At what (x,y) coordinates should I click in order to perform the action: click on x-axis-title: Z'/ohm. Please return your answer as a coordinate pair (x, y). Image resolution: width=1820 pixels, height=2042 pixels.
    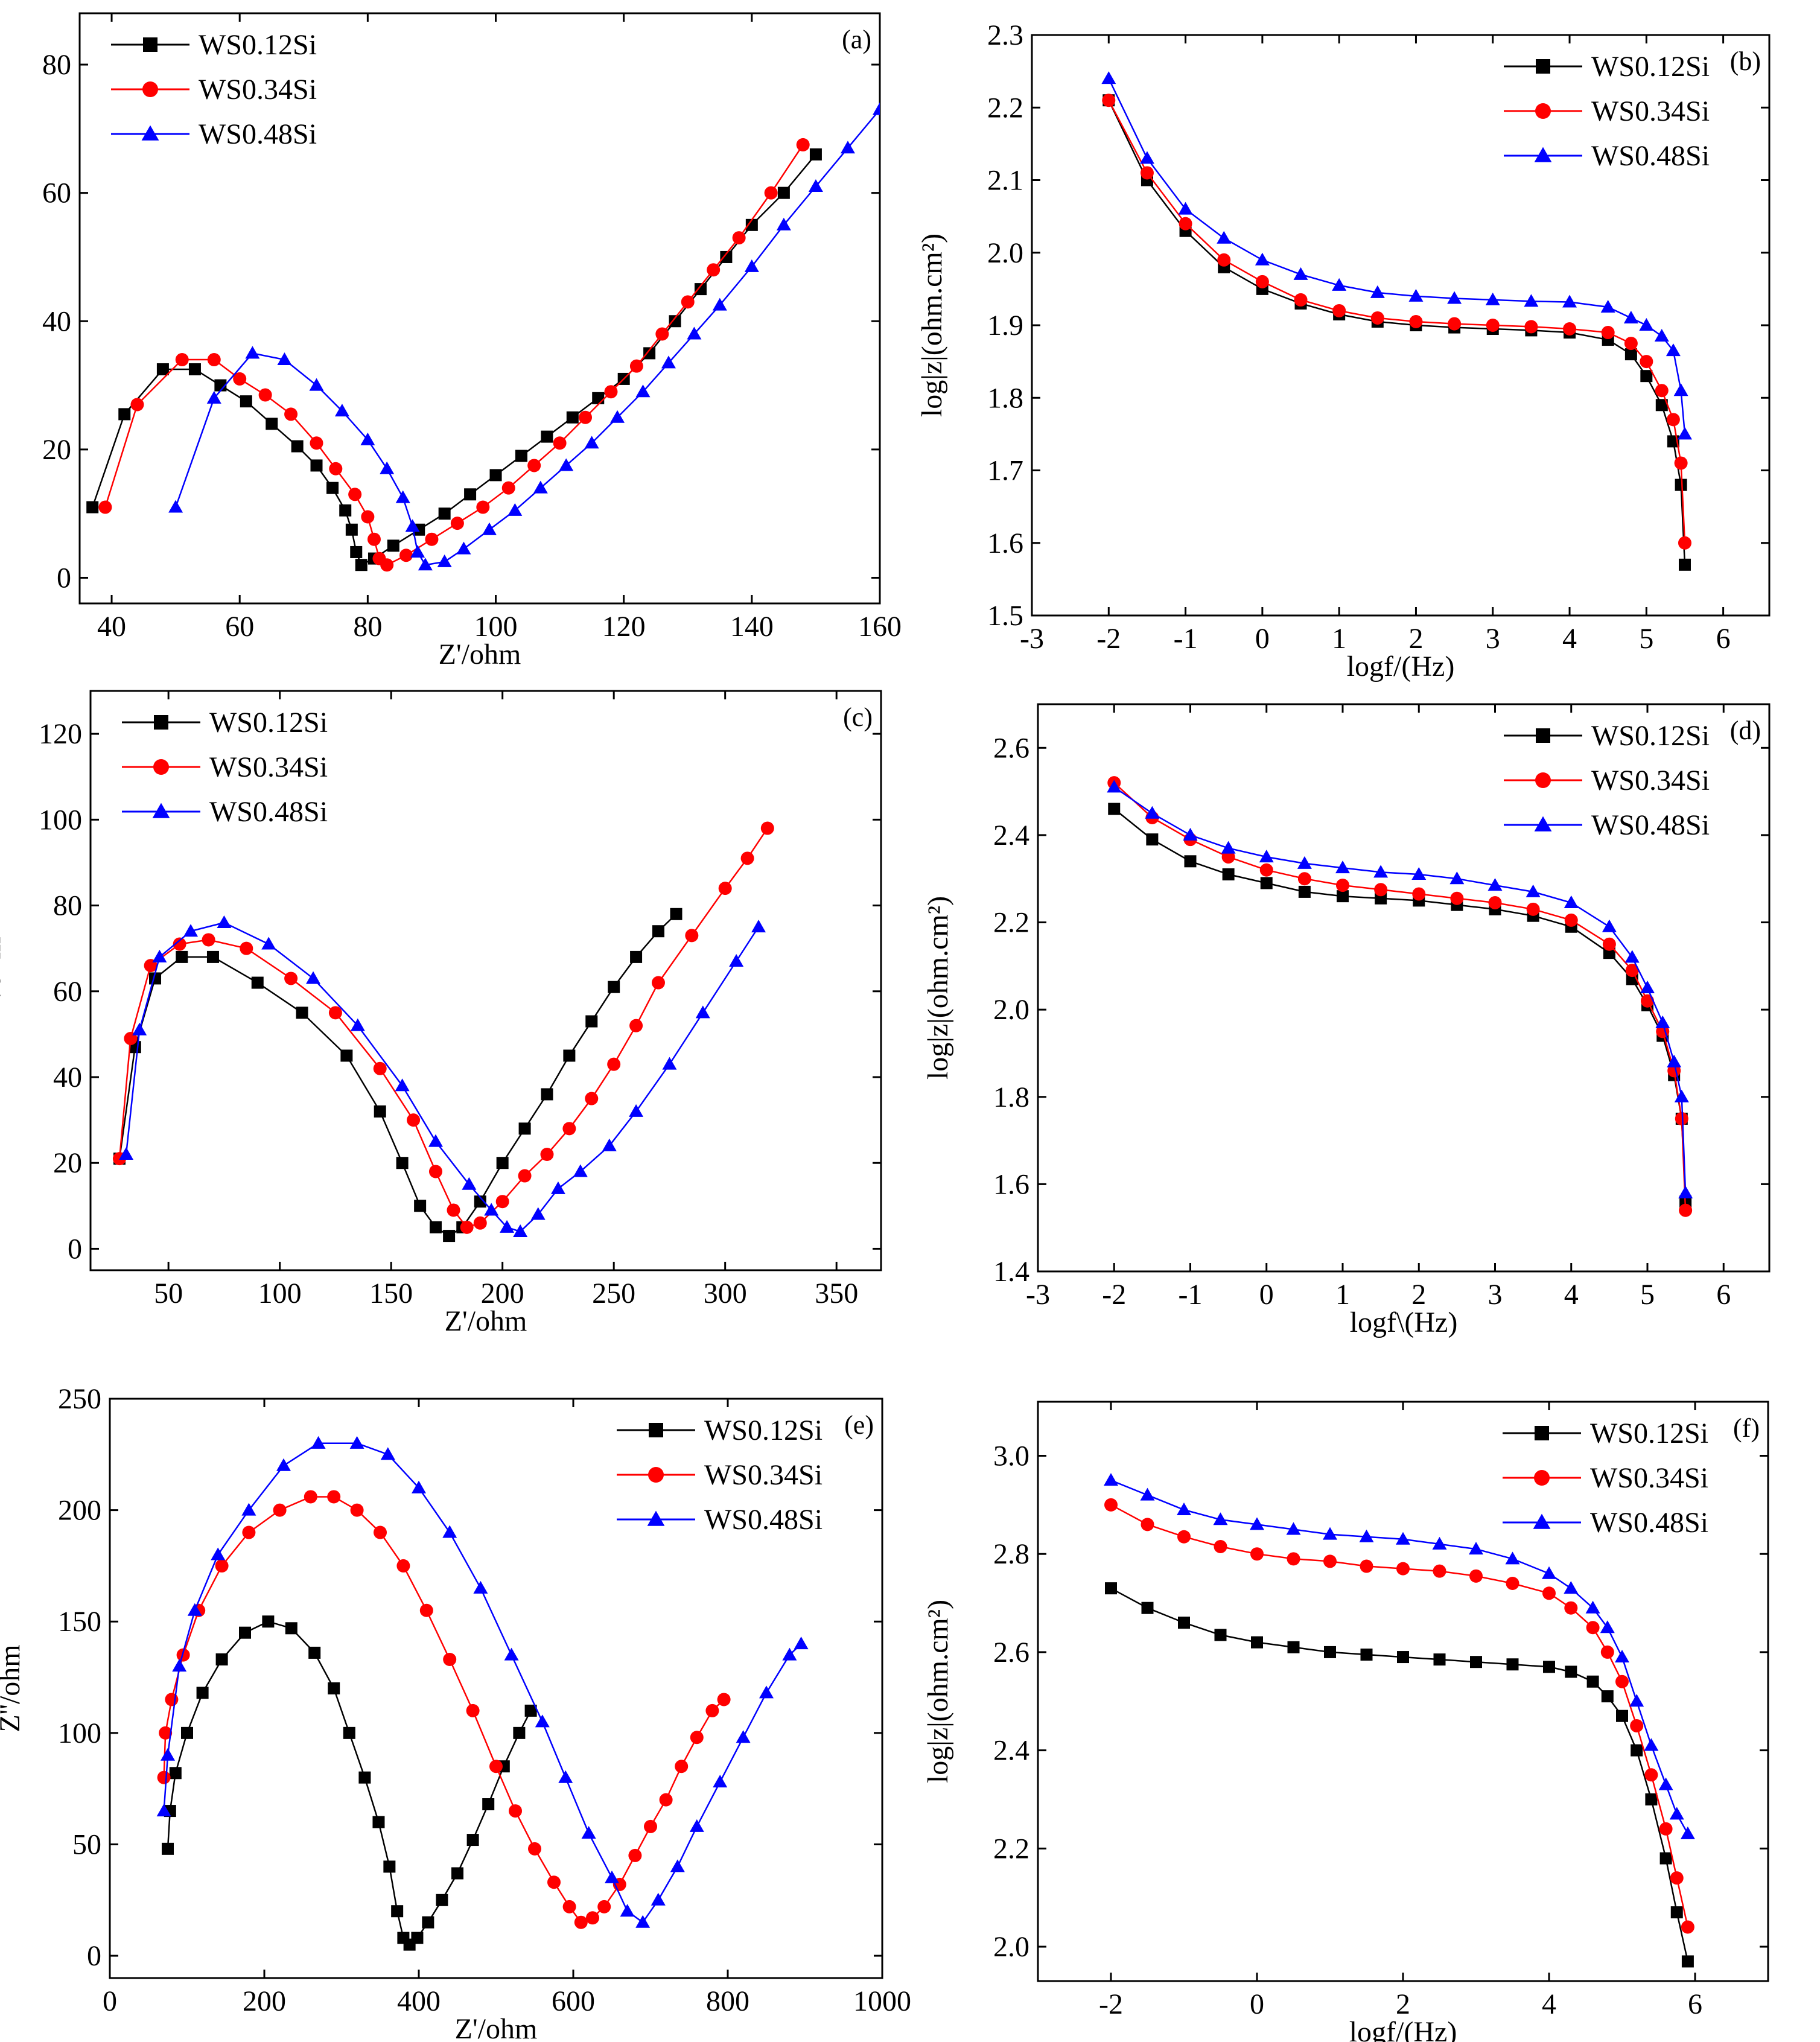
    Looking at the image, I should click on (486, 1321).